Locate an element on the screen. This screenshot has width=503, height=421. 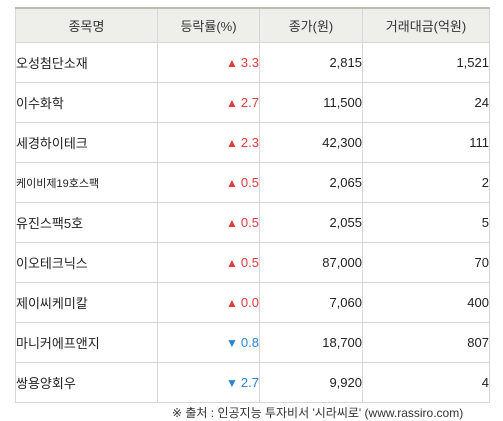
table-row: 이오테크닉스 ▲ 0.5 87,000 70 is located at coordinates (252, 262).